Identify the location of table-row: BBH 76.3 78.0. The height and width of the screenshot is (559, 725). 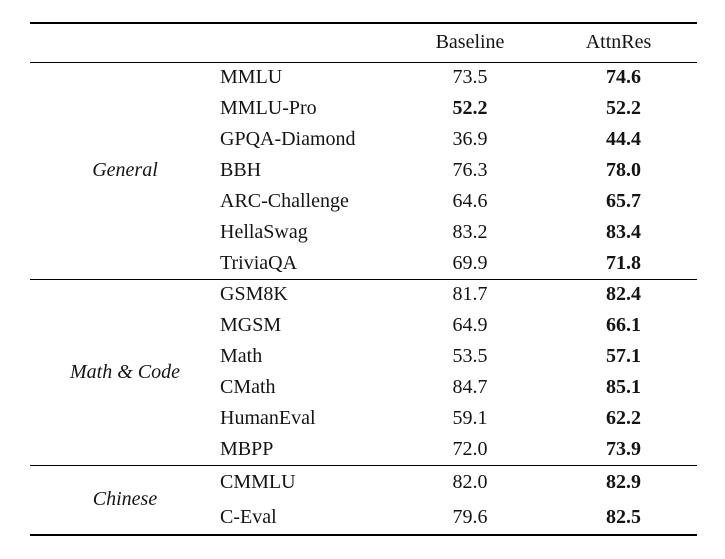
(363, 170).